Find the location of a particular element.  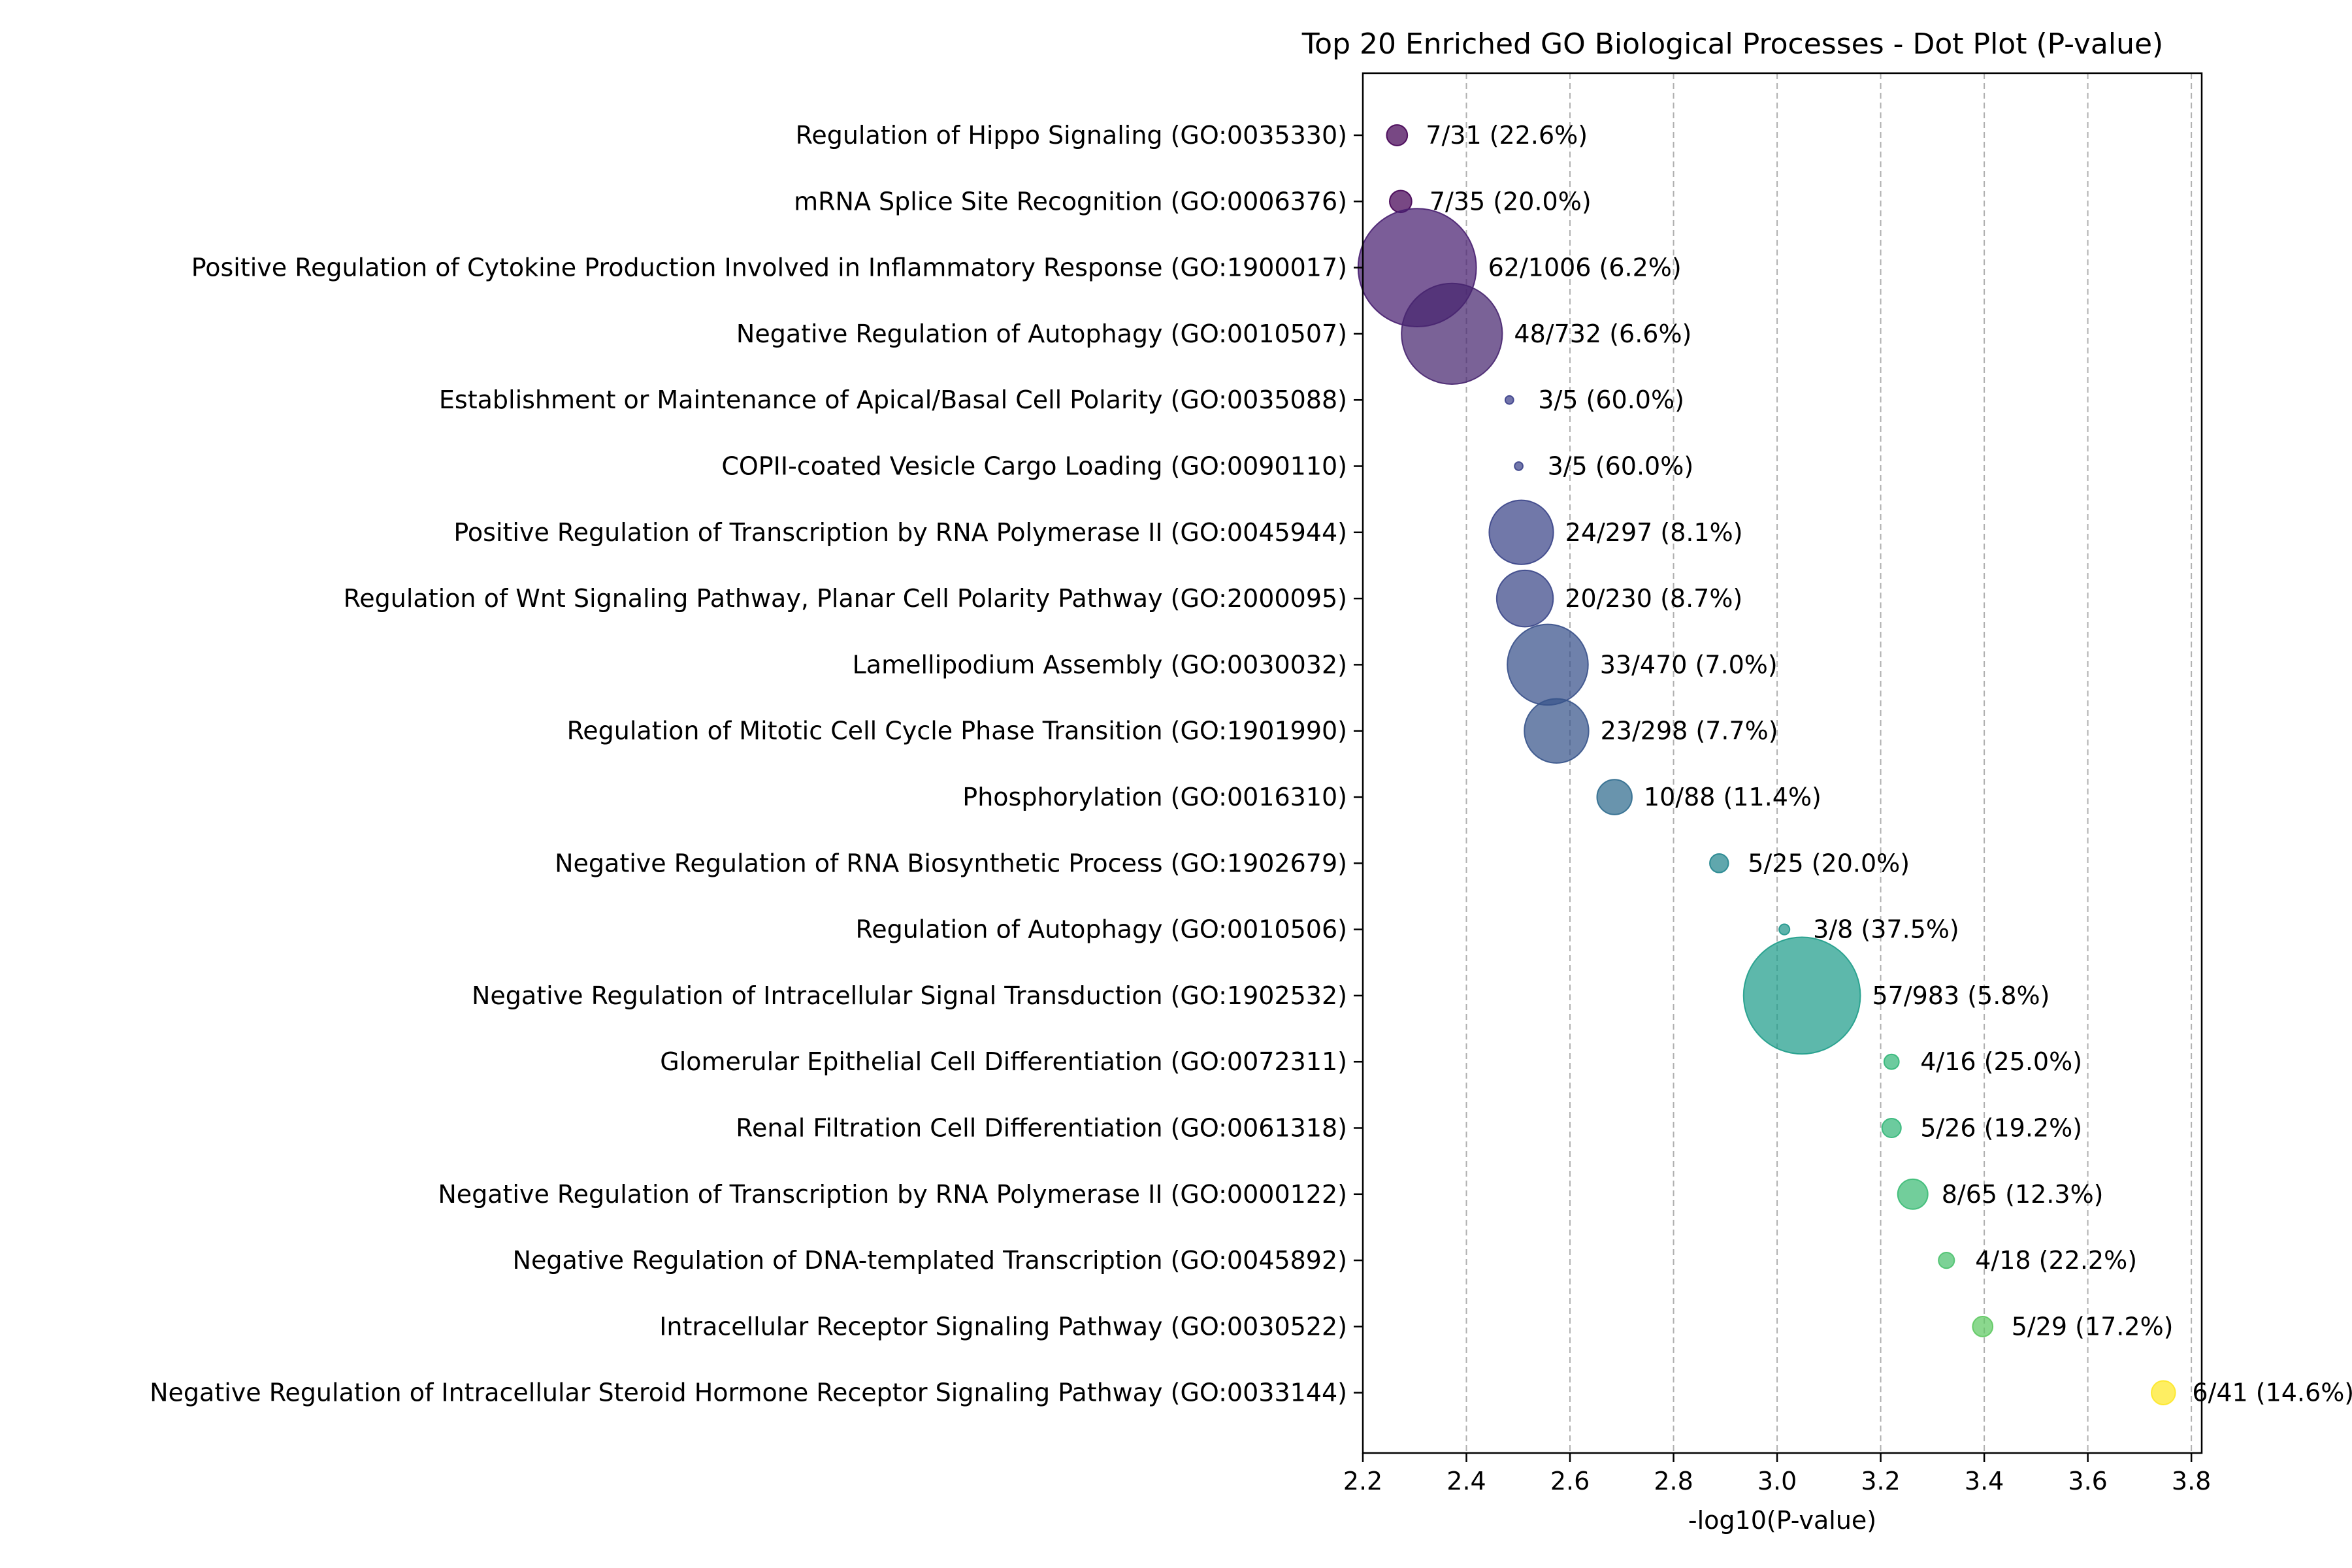

y-tick-label: Lamellipodium Assembly (GO:0030032) is located at coordinates (1100, 664).